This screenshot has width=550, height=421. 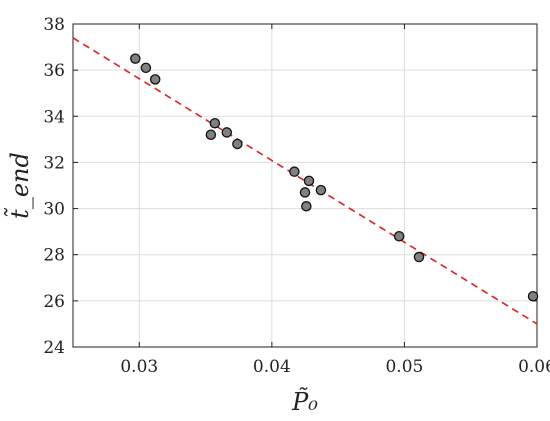 I want to click on y-tick-label: 30, so click(x=54, y=210).